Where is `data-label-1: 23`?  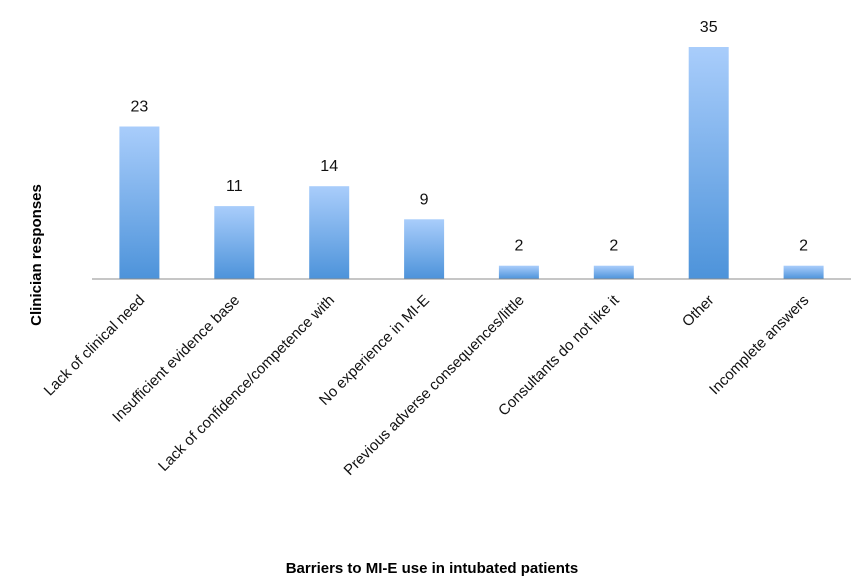
data-label-1: 23 is located at coordinates (140, 107).